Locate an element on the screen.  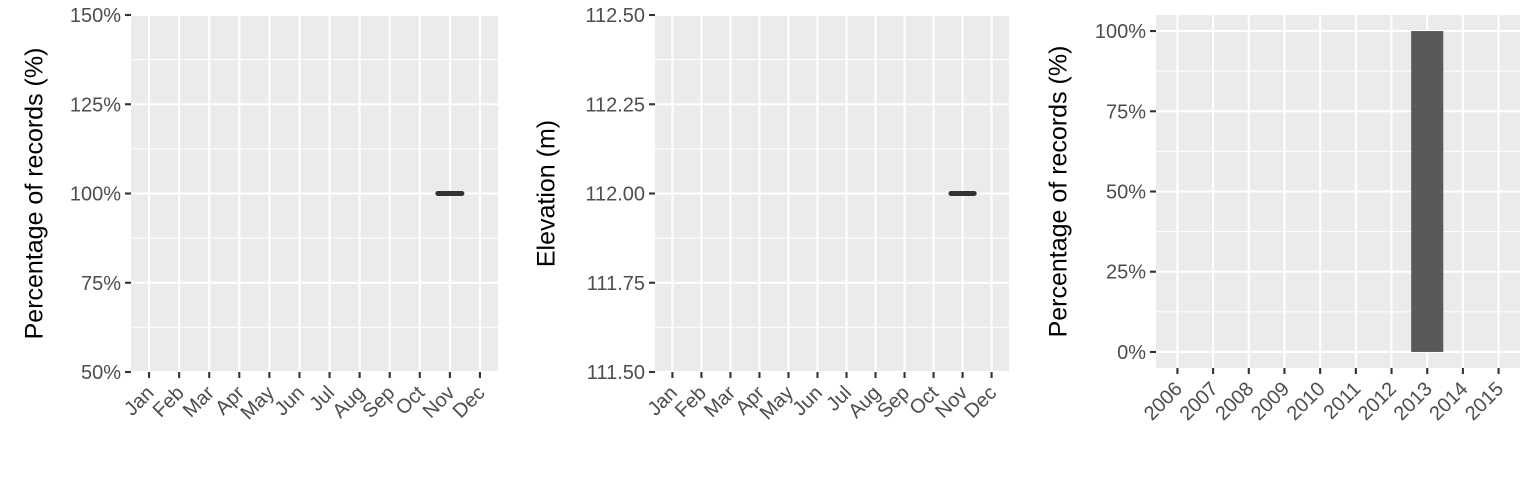
x-tick-label: 2011 is located at coordinates (1342, 401).